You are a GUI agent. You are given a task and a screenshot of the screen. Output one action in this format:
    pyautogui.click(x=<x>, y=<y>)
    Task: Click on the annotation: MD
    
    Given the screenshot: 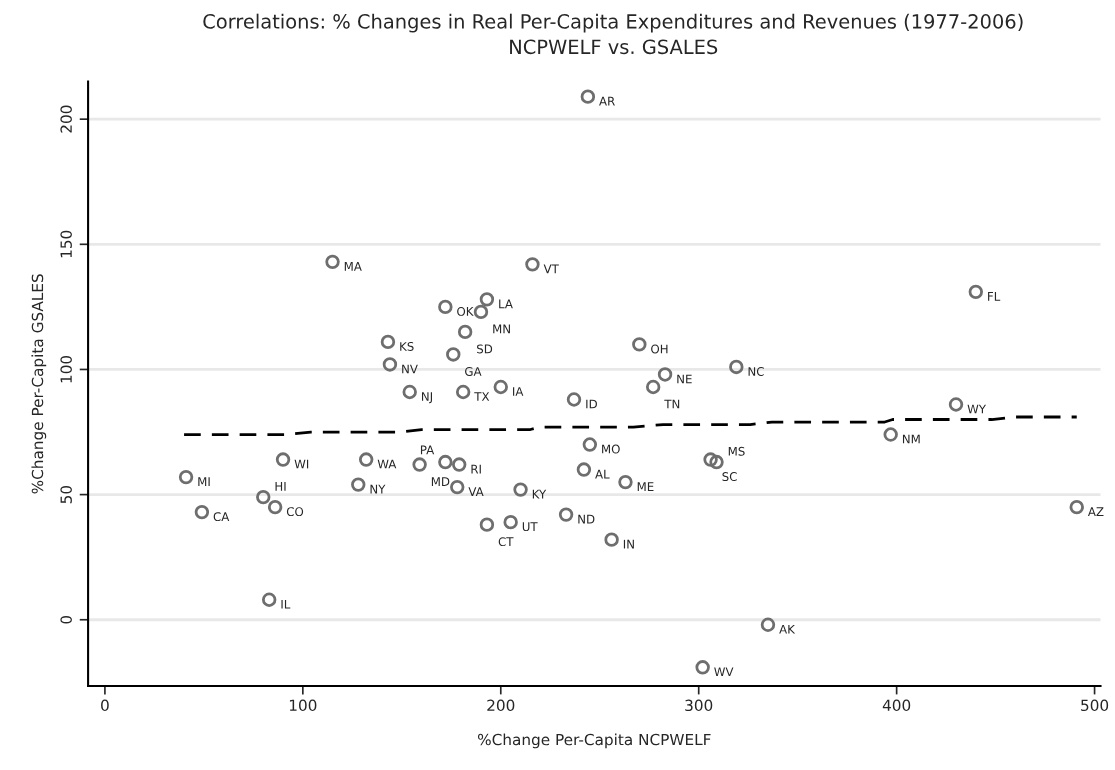 What is the action you would take?
    pyautogui.click(x=440, y=481)
    